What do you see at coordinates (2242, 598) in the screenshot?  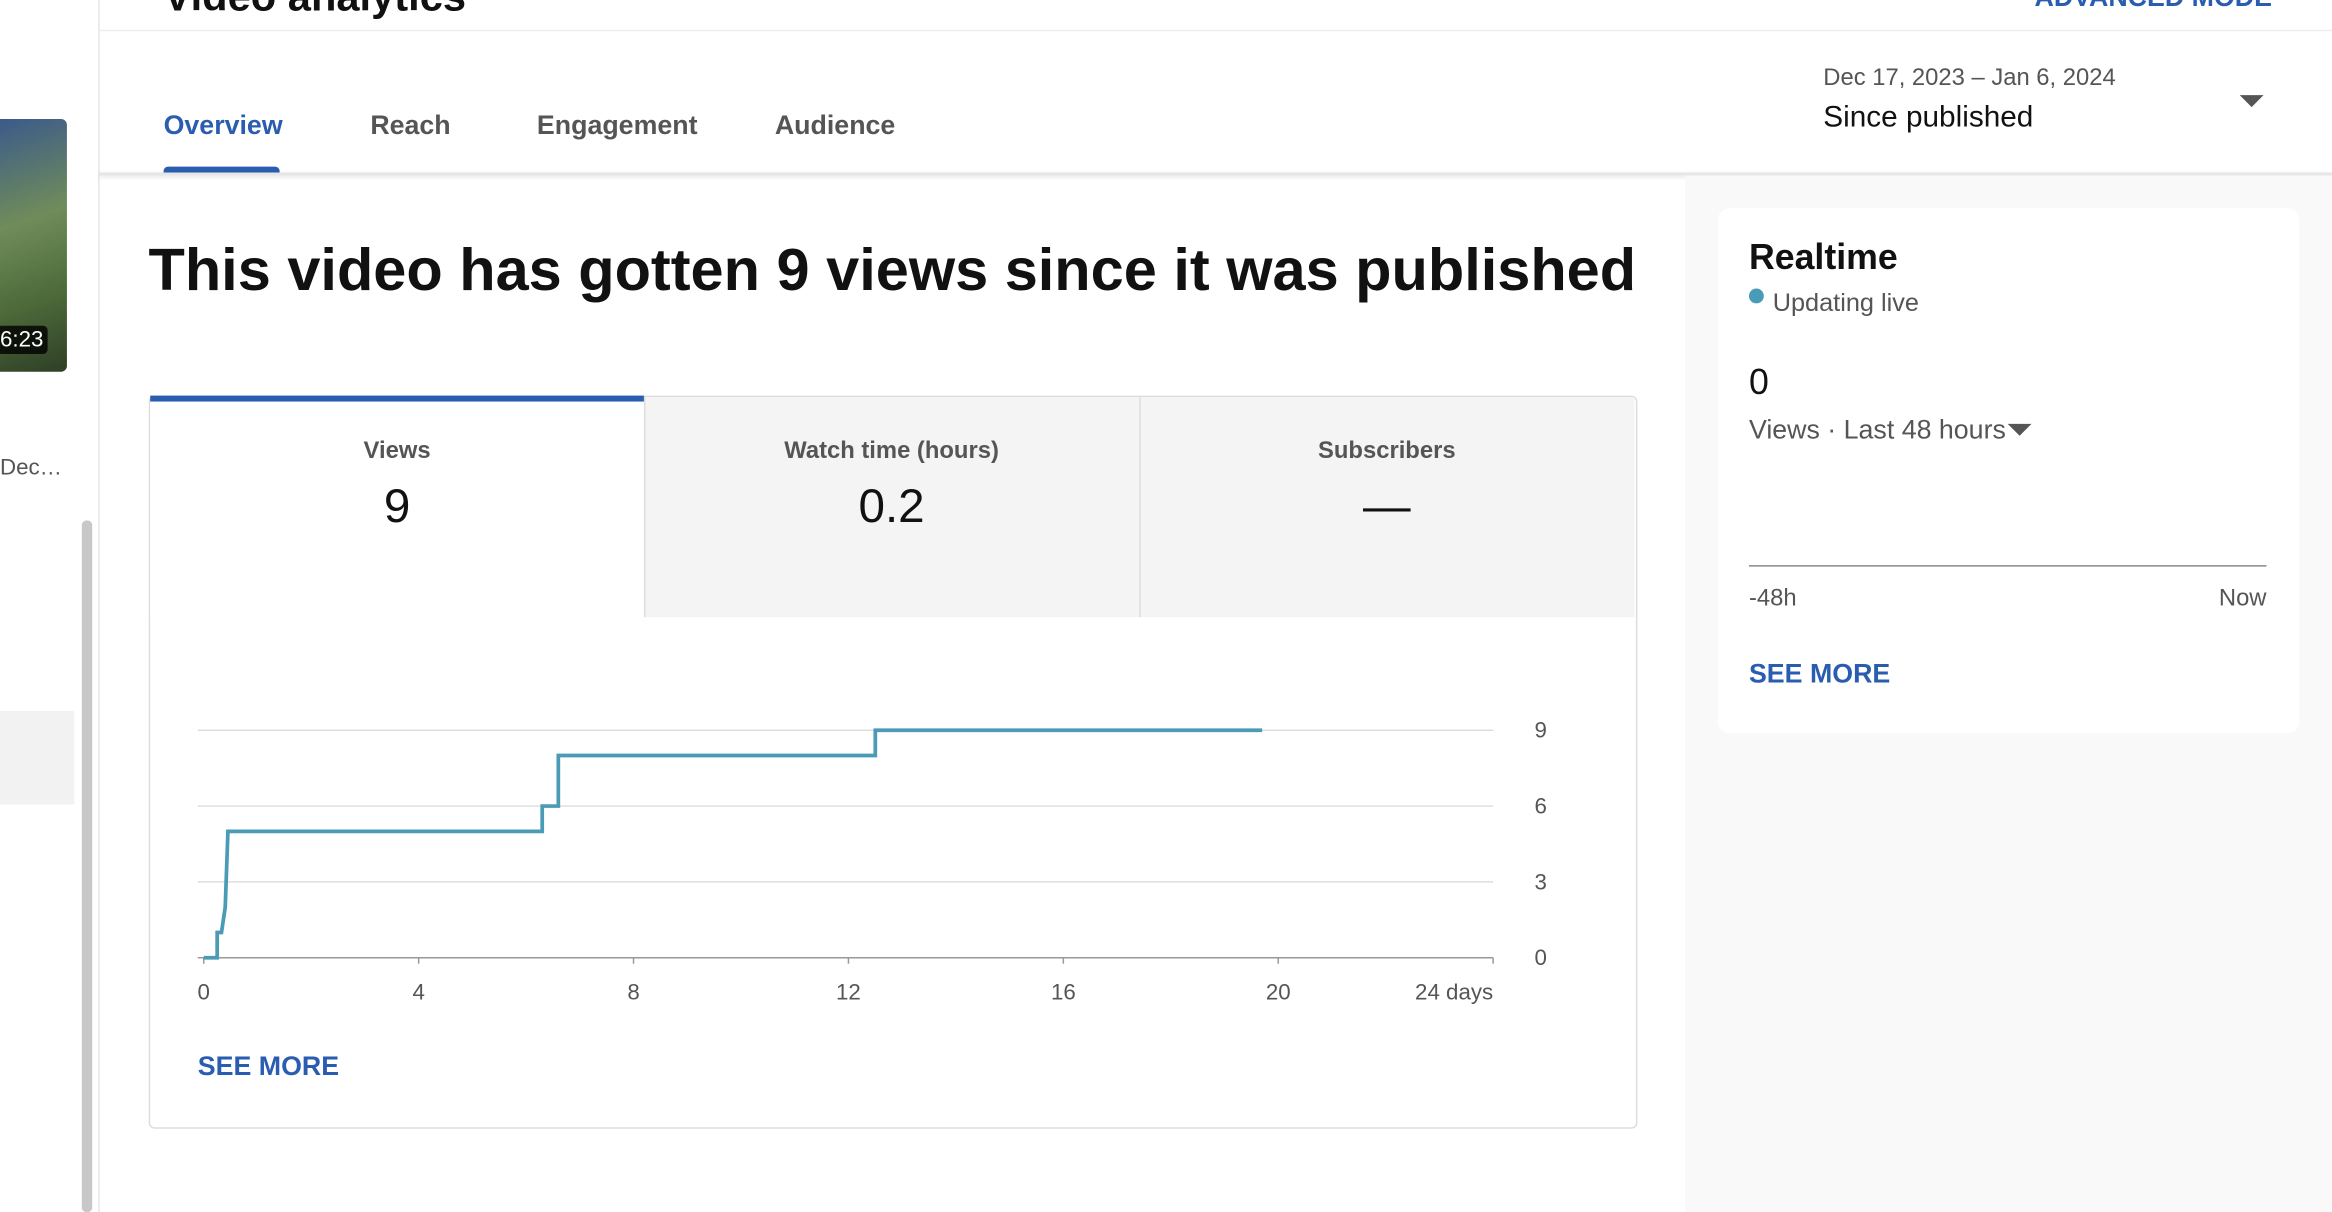 I see `realtime-x-end: Now` at bounding box center [2242, 598].